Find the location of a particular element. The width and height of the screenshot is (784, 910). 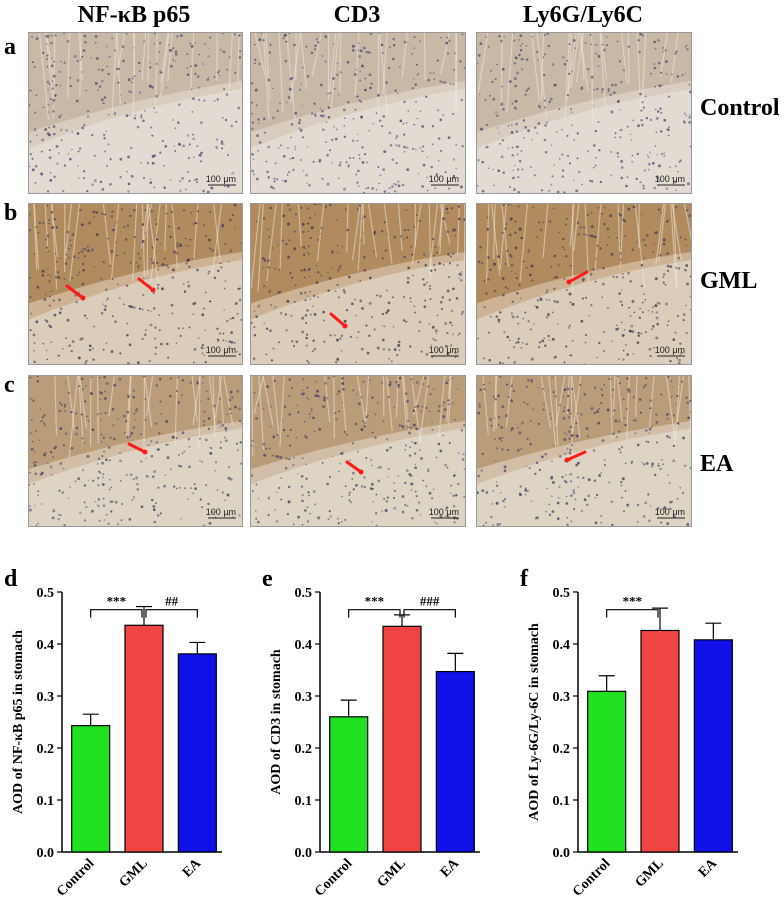

micrograph-gml-1: 100 μm is located at coordinates (135, 284).